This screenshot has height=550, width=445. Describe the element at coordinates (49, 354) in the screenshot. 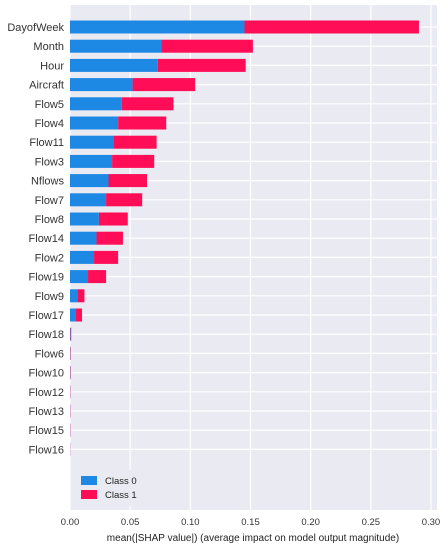

I see `y-tick-label: Flow6` at that location.